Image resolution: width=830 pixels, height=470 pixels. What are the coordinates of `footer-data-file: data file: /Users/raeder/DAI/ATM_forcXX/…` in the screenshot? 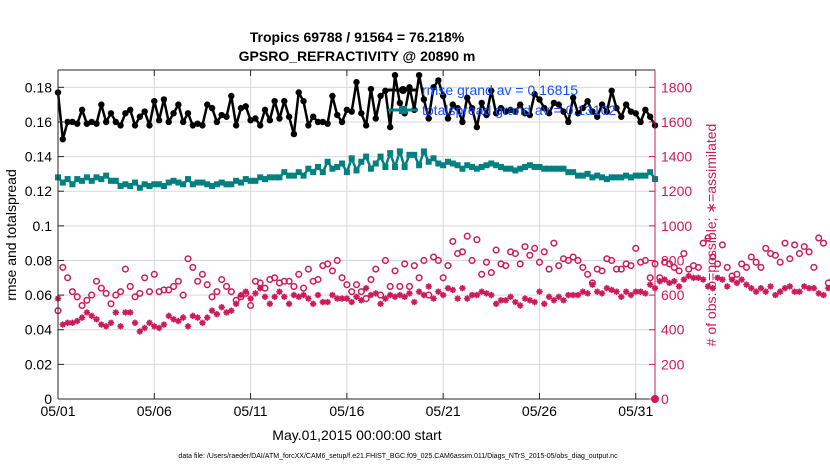 It's located at (398, 456).